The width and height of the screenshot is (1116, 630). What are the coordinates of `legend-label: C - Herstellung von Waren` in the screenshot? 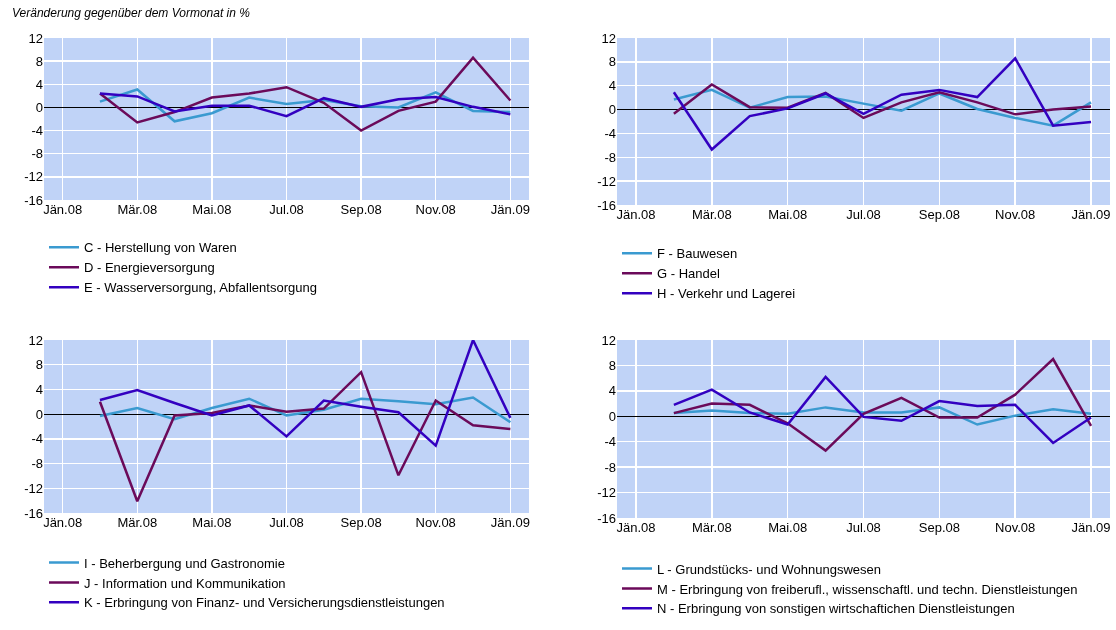 It's located at (160, 248).